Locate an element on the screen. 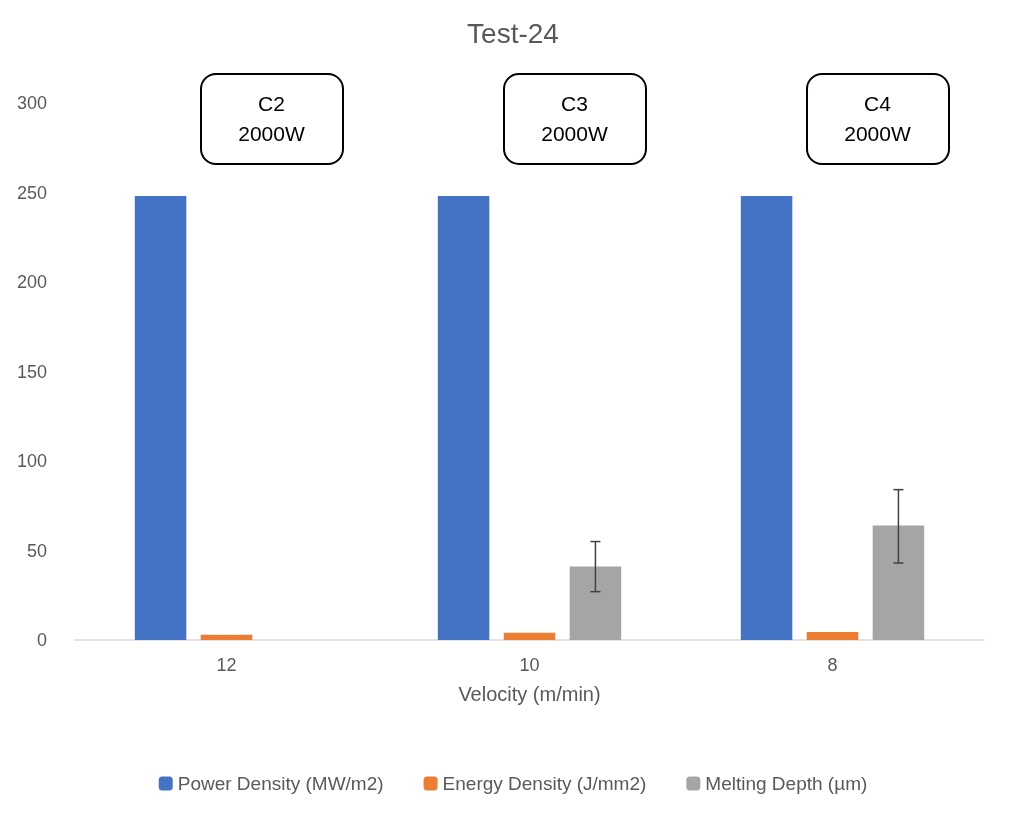 This screenshot has width=1026, height=818. legend-label: Melting Depth (µm) is located at coordinates (786, 783).